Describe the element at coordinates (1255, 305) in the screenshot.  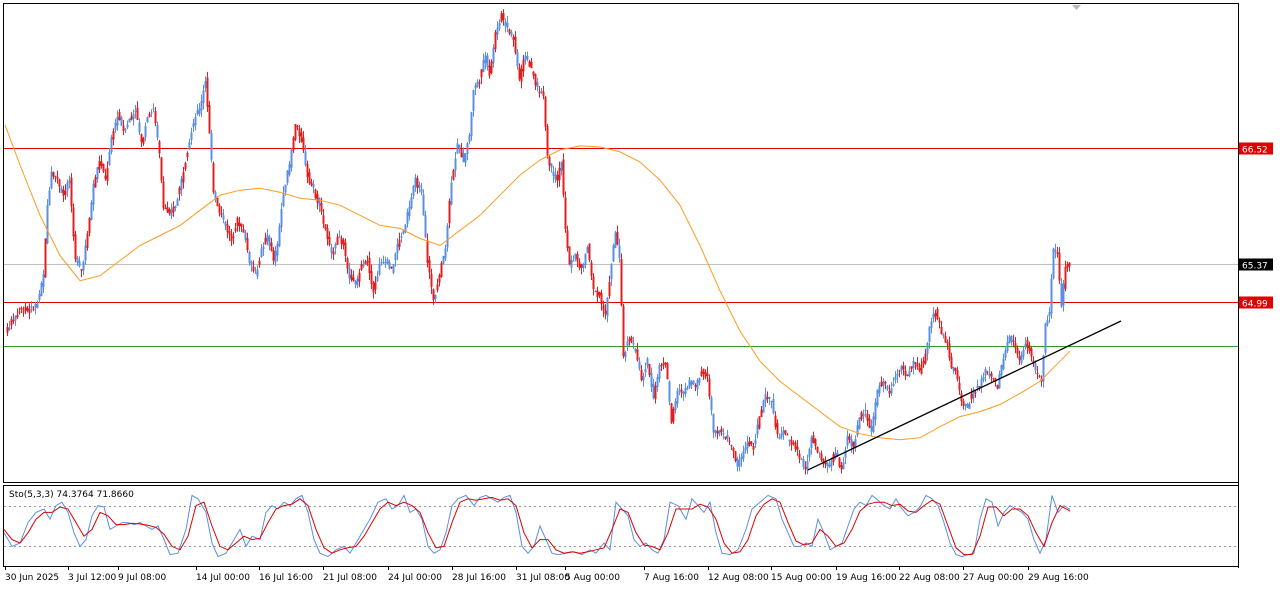
I see `price-label-2: 64.99` at that location.